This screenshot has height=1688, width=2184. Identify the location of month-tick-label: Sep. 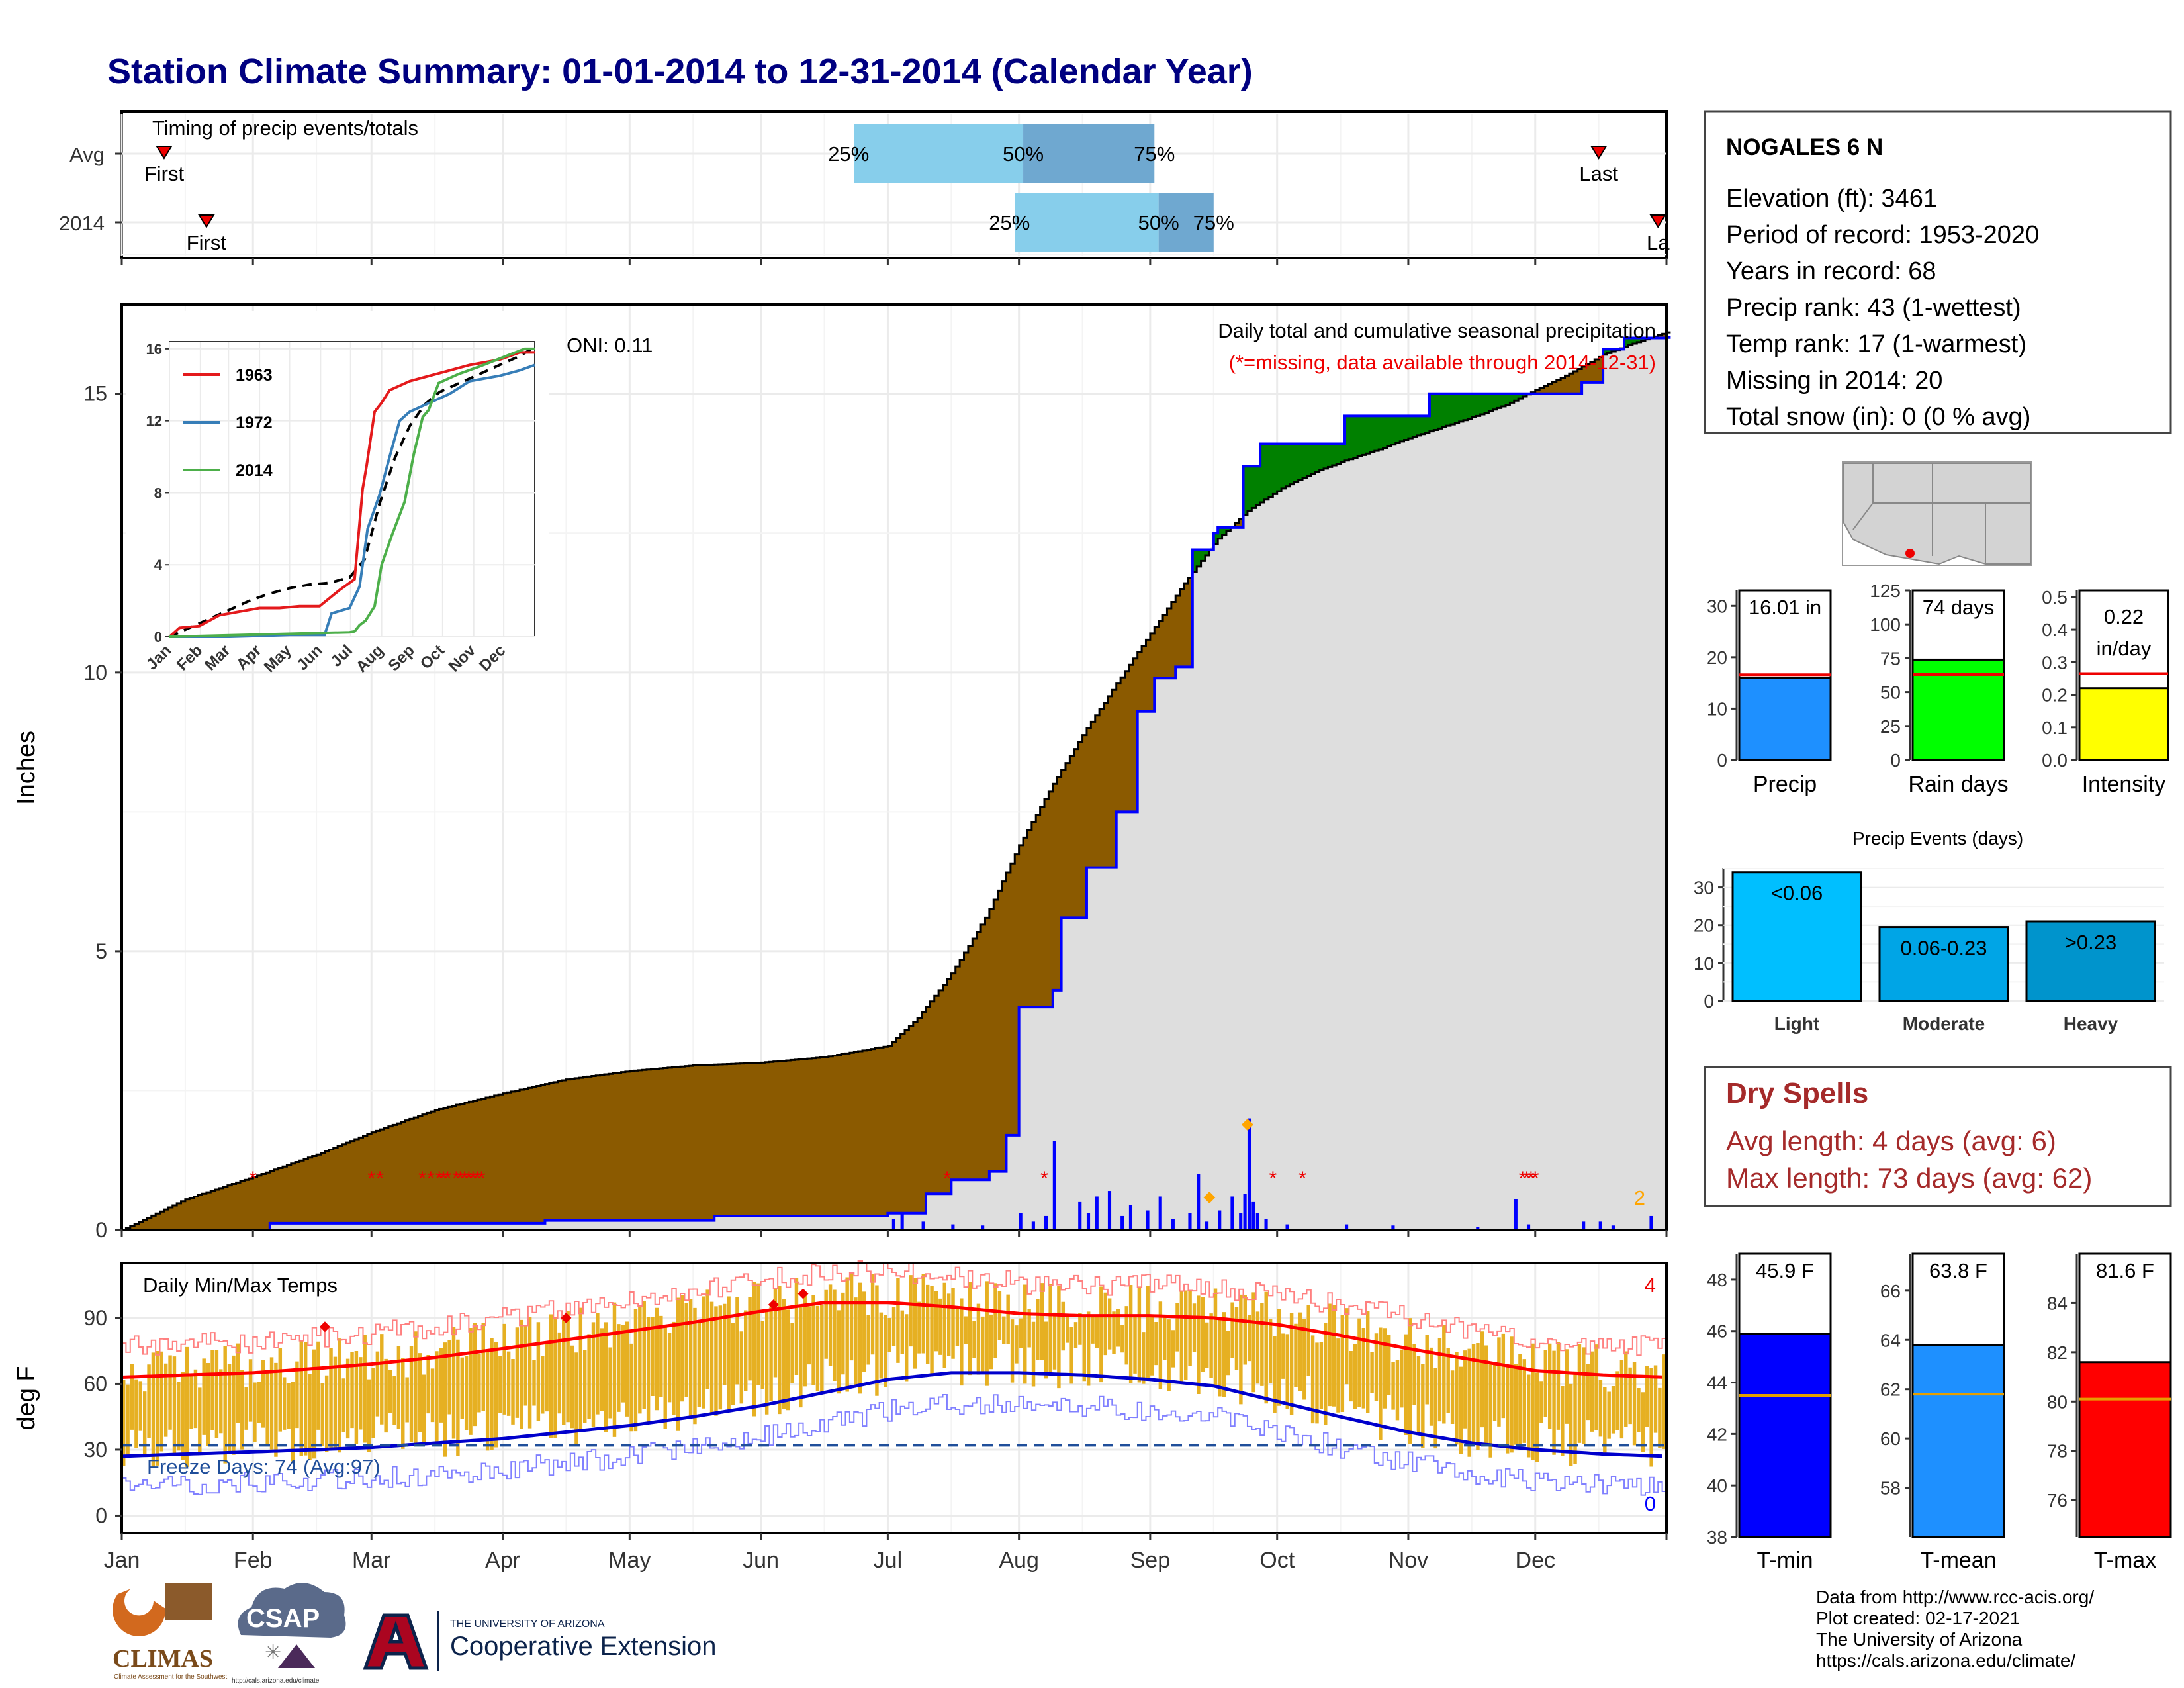
(1150, 1560).